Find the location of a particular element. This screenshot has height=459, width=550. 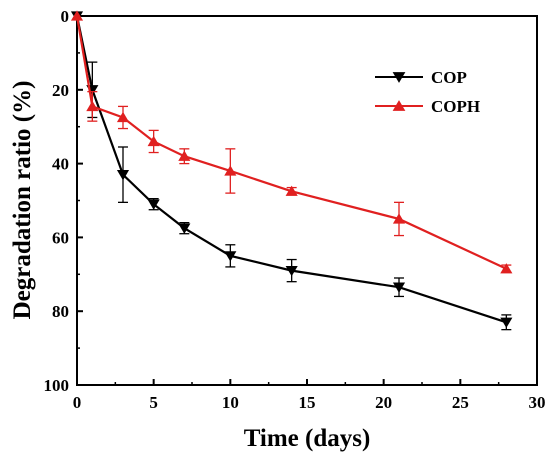

y-tick-label: 80 is located at coordinates (60, 311).